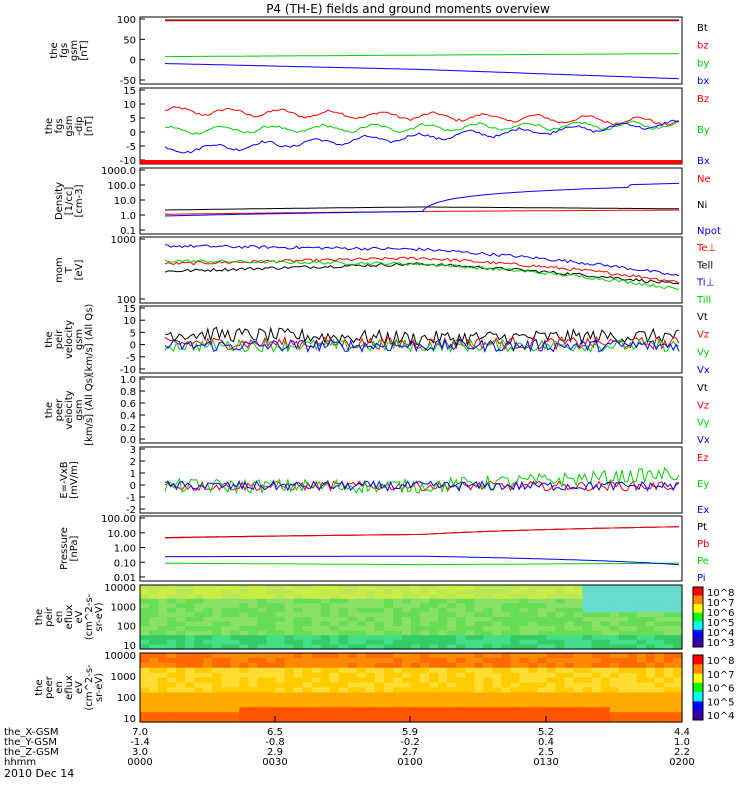  What do you see at coordinates (64, 479) in the screenshot?
I see `y-axis-label: E=-VxB` at bounding box center [64, 479].